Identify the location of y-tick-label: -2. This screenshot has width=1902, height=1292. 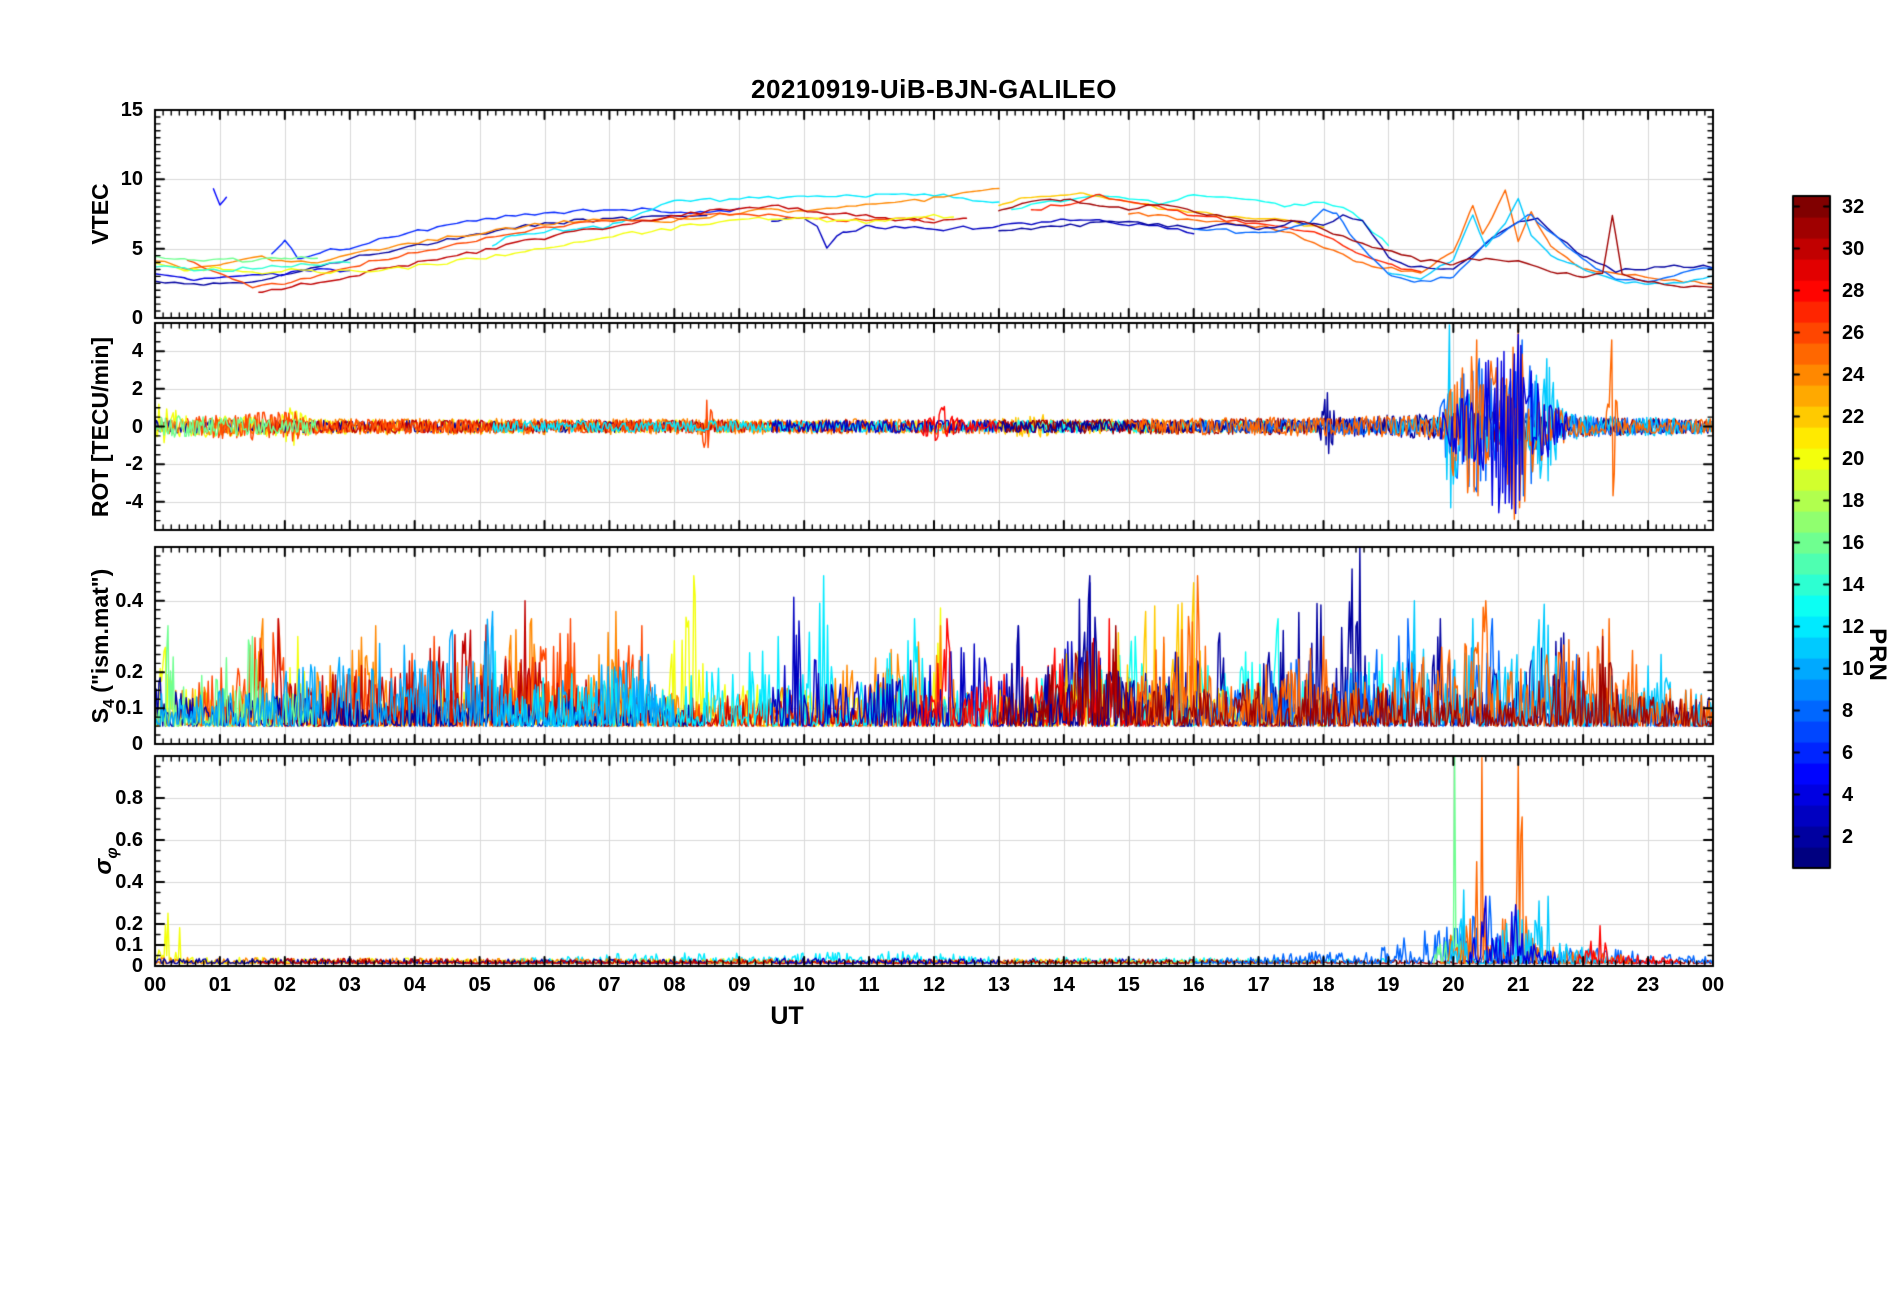
(134, 464).